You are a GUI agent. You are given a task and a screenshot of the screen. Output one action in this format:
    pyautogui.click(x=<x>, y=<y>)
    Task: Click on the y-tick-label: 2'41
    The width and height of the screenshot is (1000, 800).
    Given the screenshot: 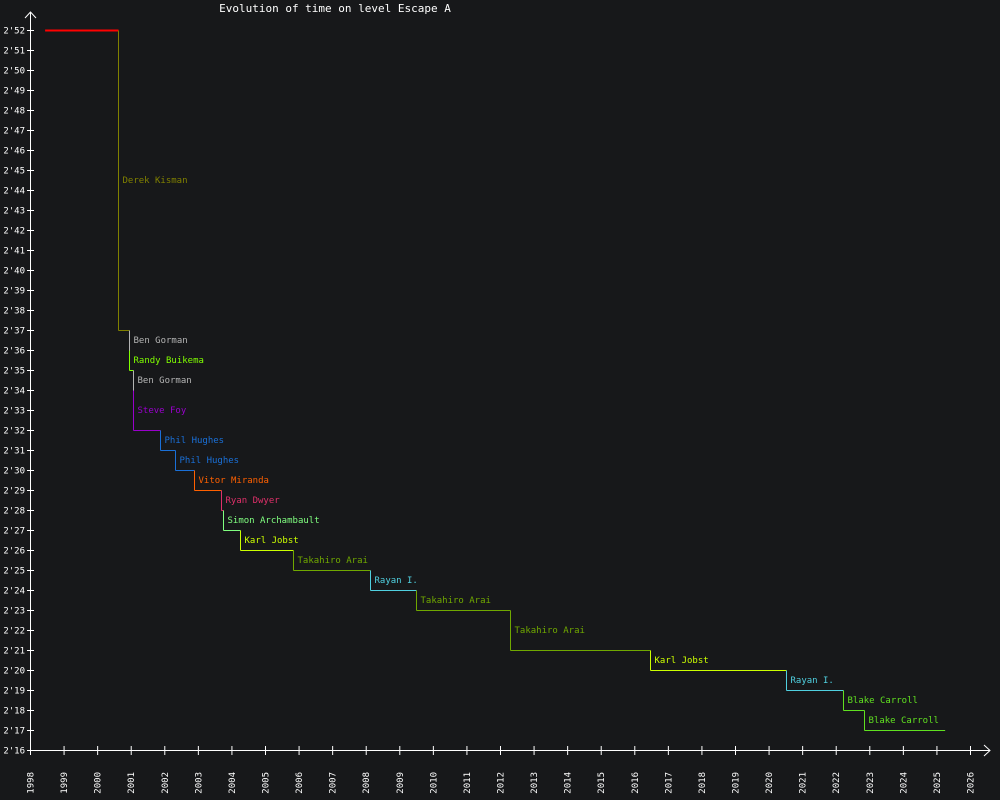 What is the action you would take?
    pyautogui.click(x=14, y=252)
    